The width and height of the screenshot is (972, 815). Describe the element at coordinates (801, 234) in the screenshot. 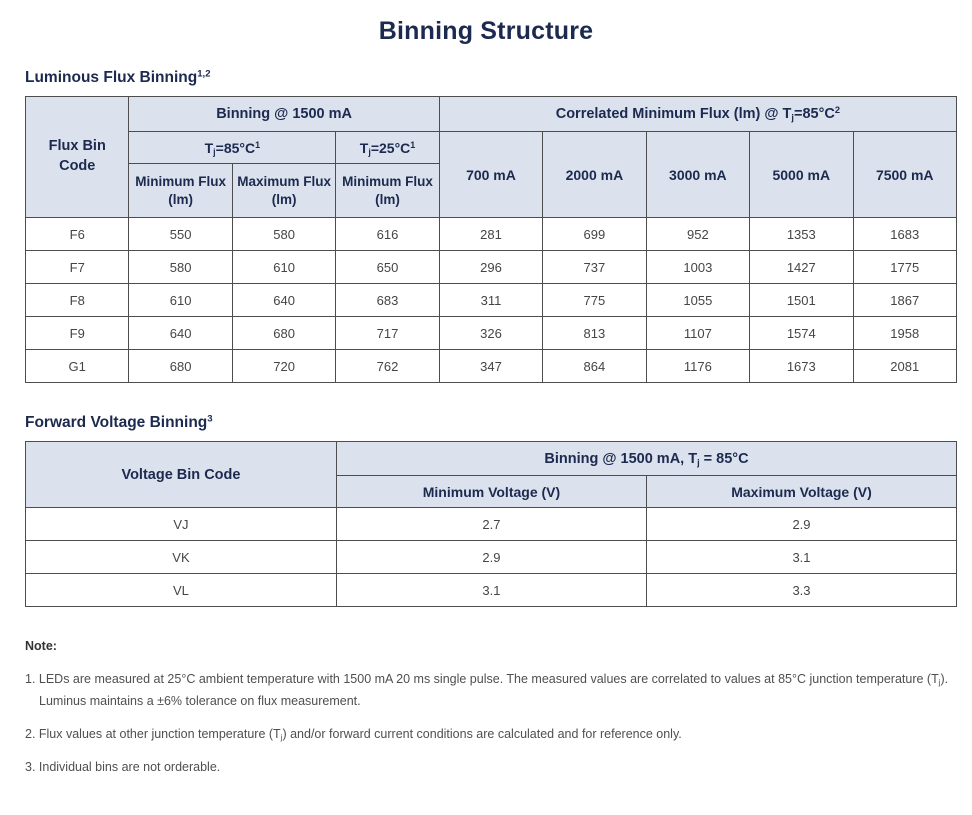

I see `value-cell: 1353` at that location.